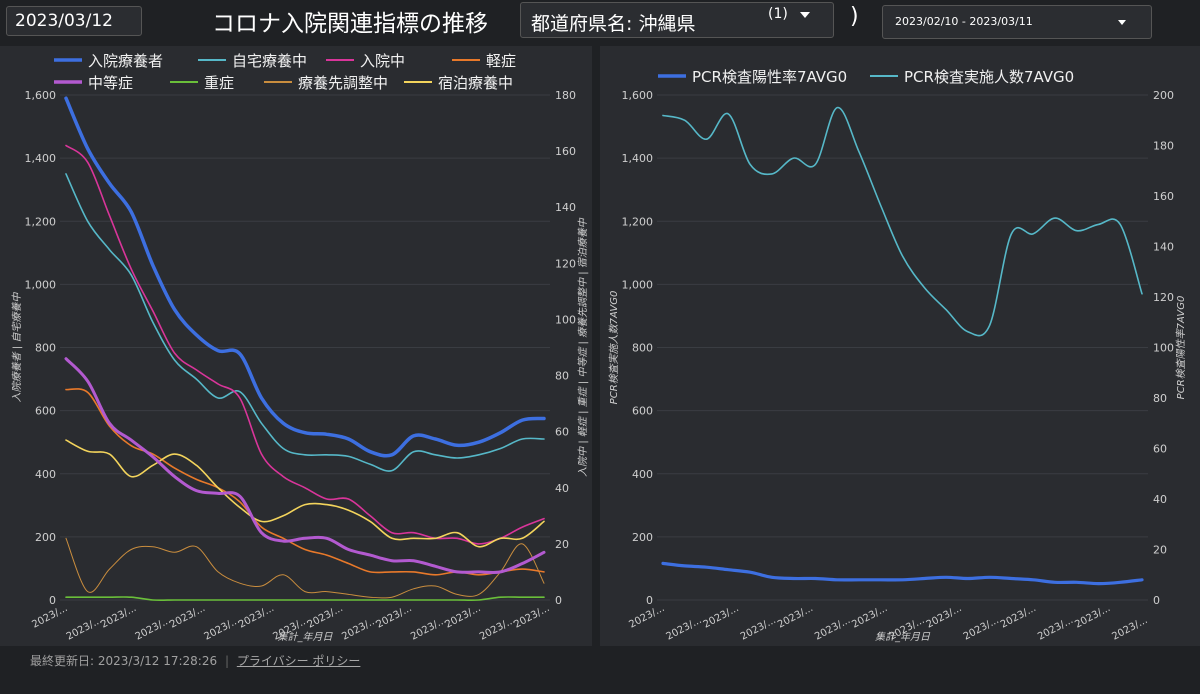  I want to click on y-right-tick-label: 100, so click(1163, 348).